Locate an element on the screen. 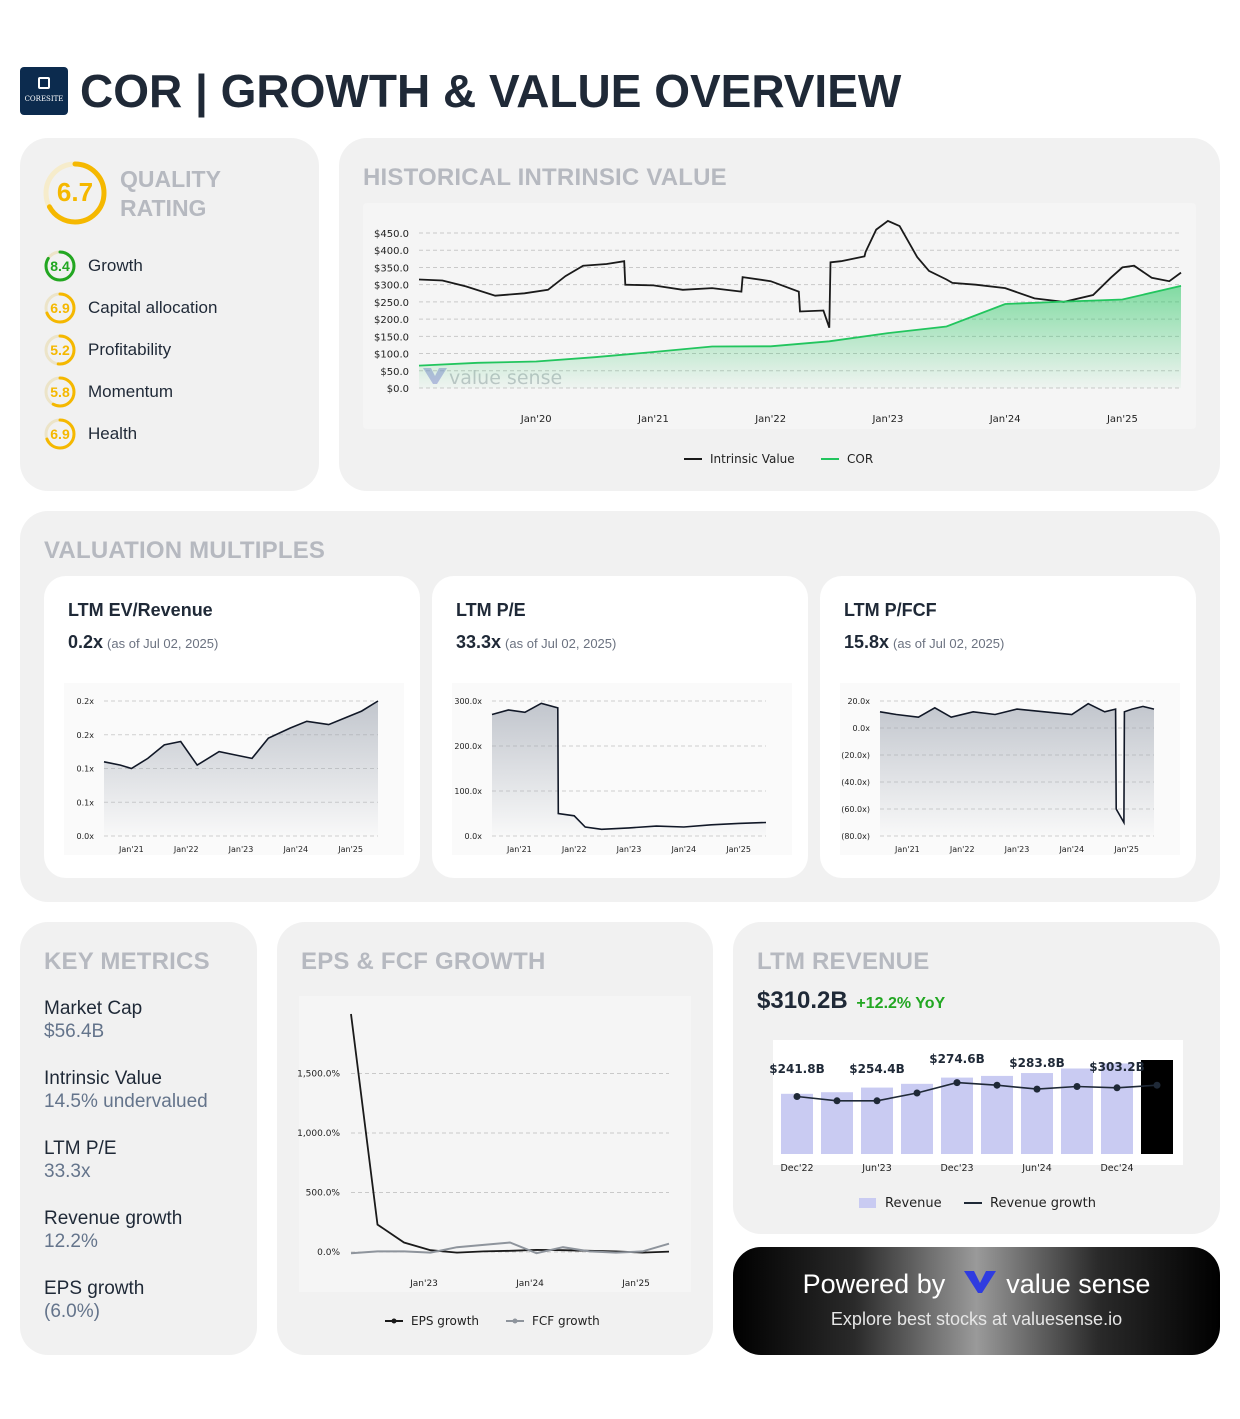 The height and width of the screenshot is (1419, 1240). quality-score: 6.7 is located at coordinates (75, 192).